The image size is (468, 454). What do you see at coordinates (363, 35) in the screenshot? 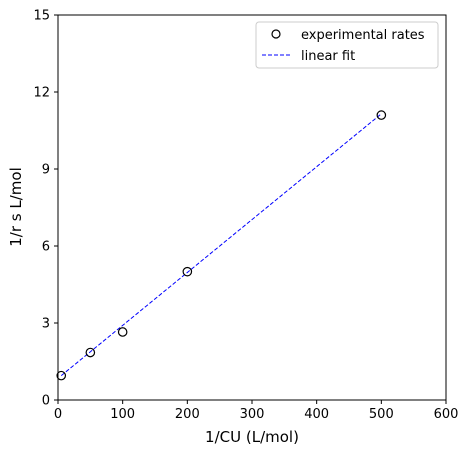
I see `legend-label-experimental-rates: experimental rates` at bounding box center [363, 35].